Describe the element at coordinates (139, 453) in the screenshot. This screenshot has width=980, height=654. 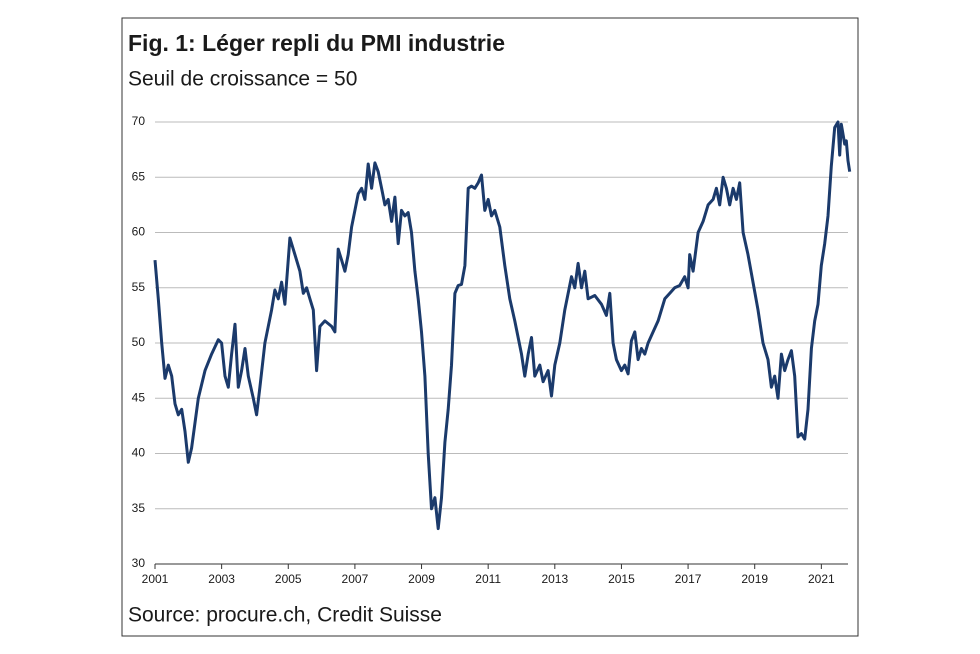
I see `y-tick-label: 40` at that location.